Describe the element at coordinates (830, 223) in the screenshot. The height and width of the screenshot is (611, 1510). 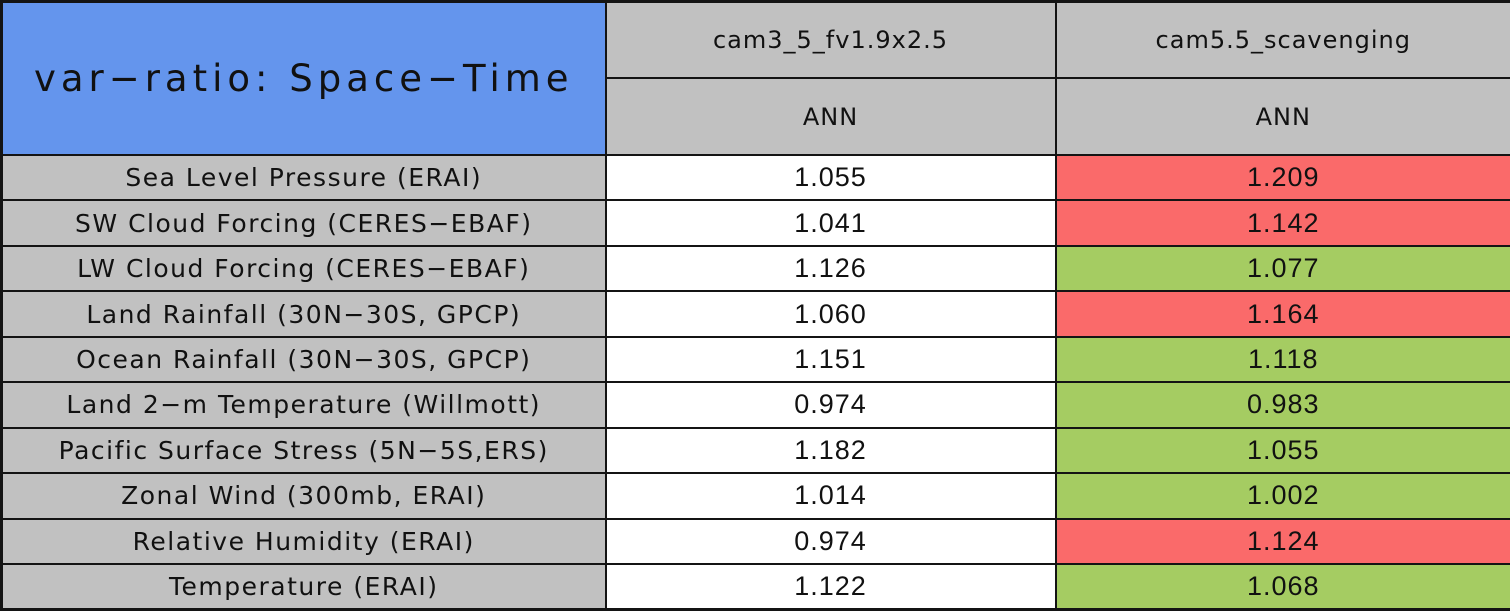
I see `cam3-value: 1.041` at that location.